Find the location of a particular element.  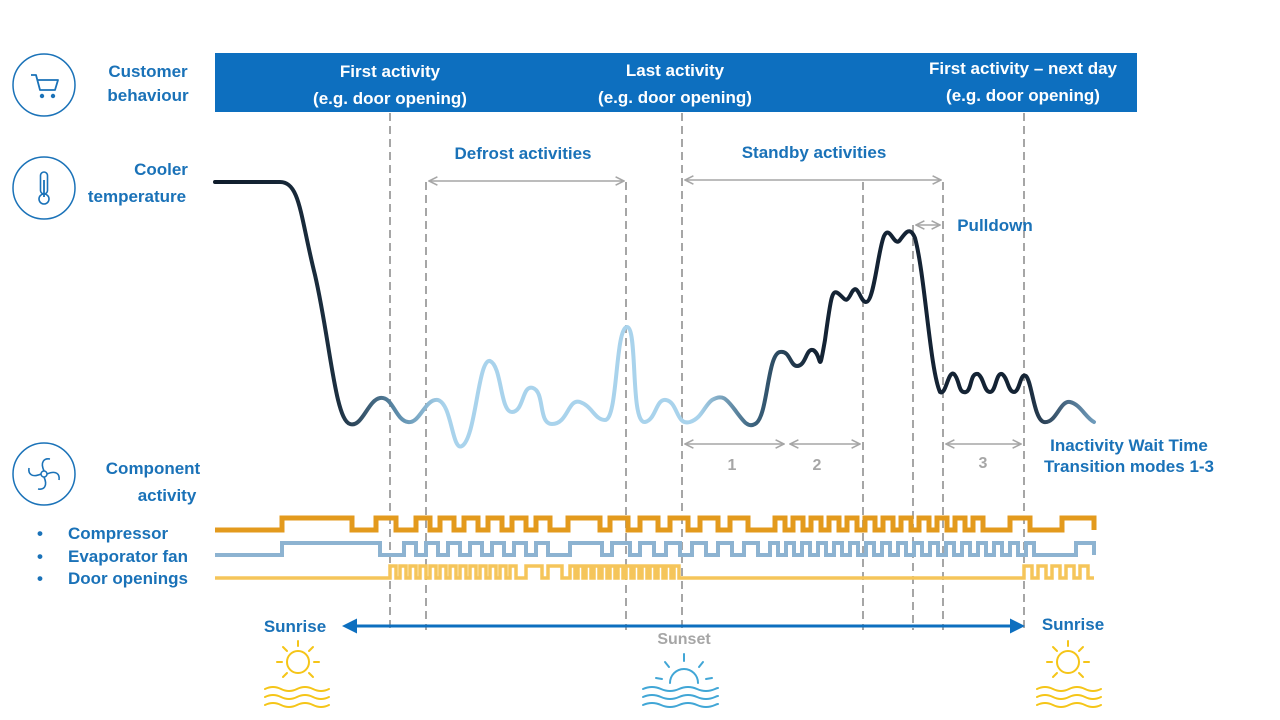

sunrise-icon-right is located at coordinates (1069, 674).